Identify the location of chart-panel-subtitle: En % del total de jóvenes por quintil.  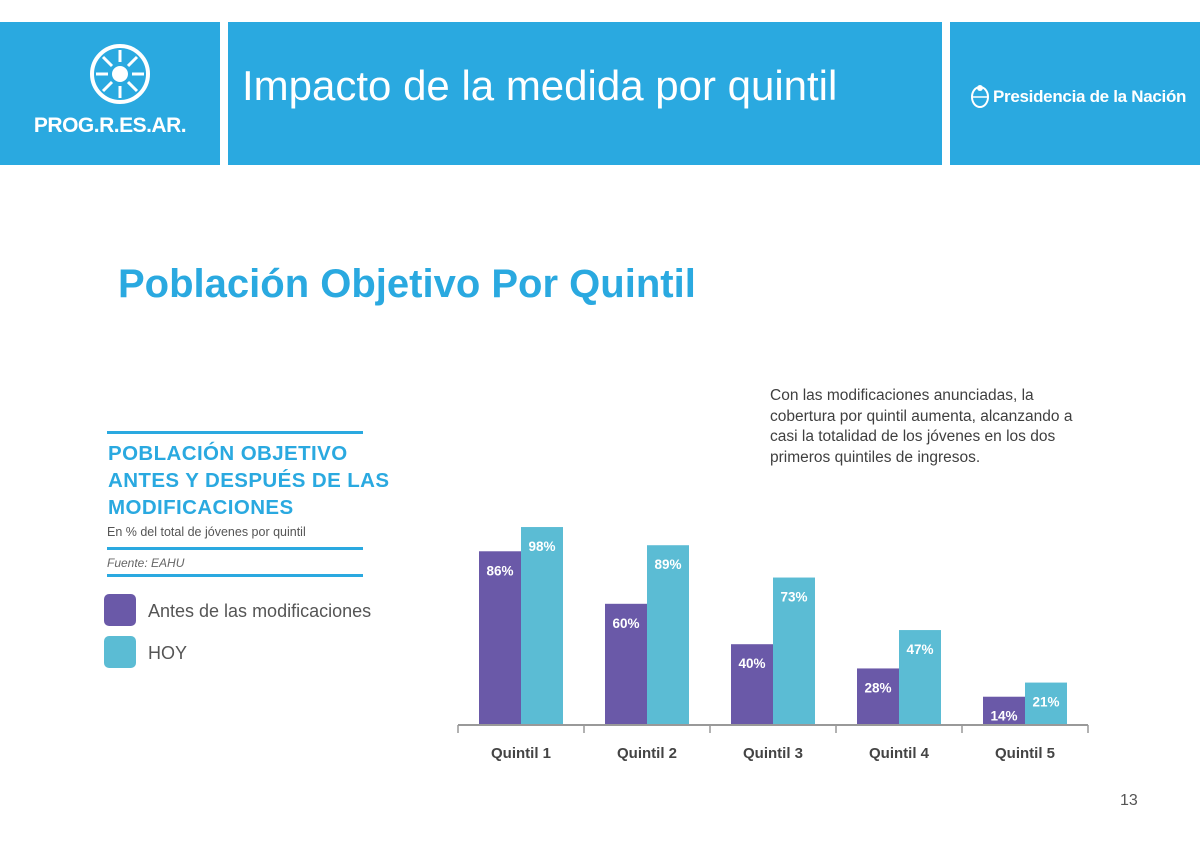
(206, 532).